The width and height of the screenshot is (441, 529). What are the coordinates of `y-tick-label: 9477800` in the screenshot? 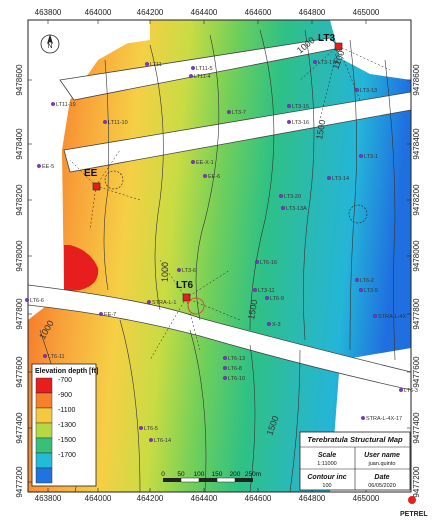 It's located at (19, 314).